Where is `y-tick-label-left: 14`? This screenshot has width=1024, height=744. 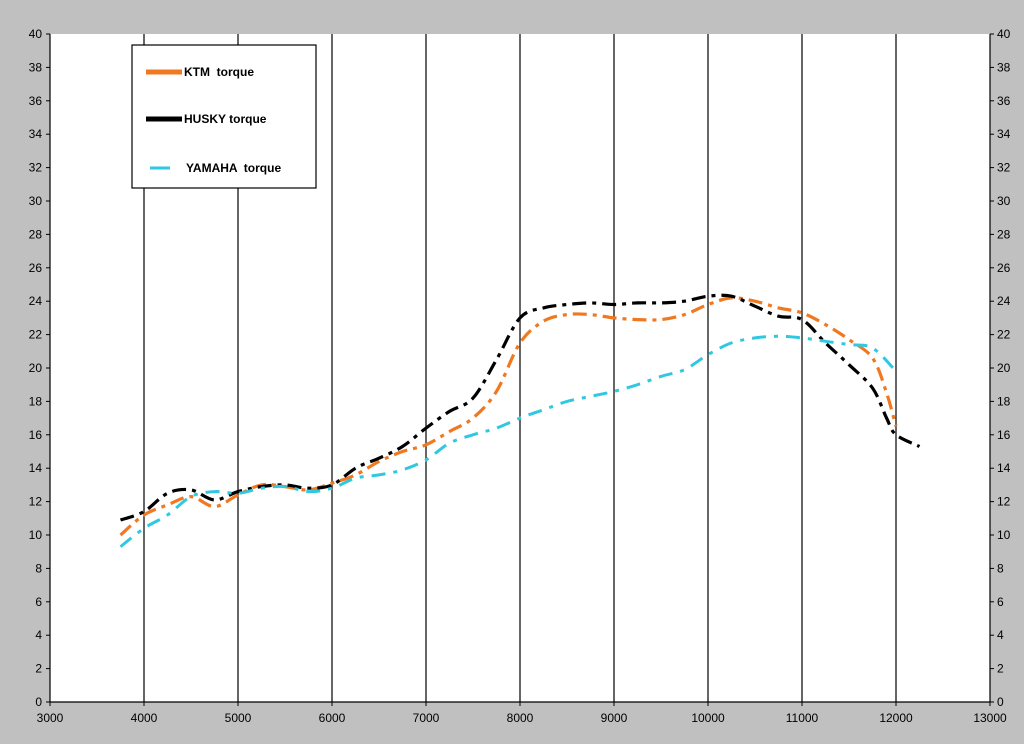
y-tick-label-left: 14 is located at coordinates (36, 468).